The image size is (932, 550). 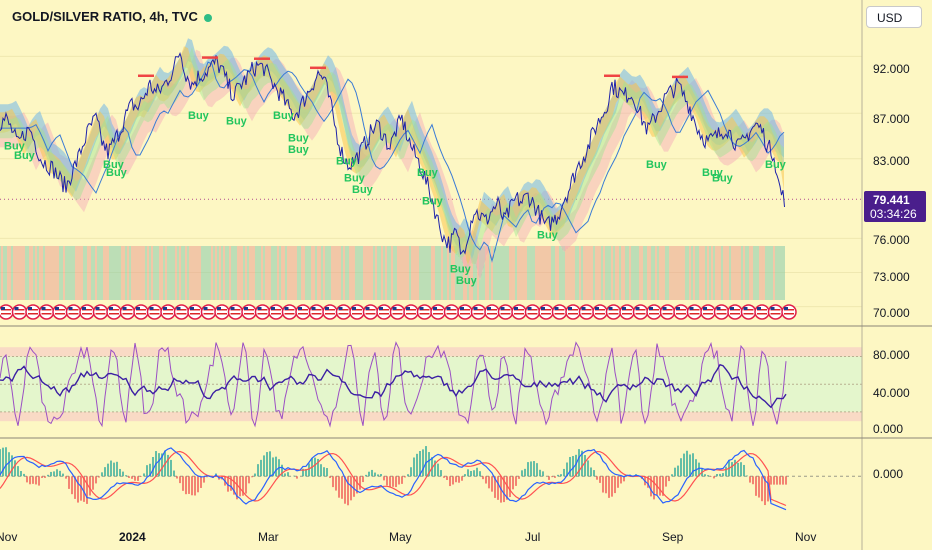 What do you see at coordinates (891, 240) in the screenshot?
I see `price-tick-label: 76.000` at bounding box center [891, 240].